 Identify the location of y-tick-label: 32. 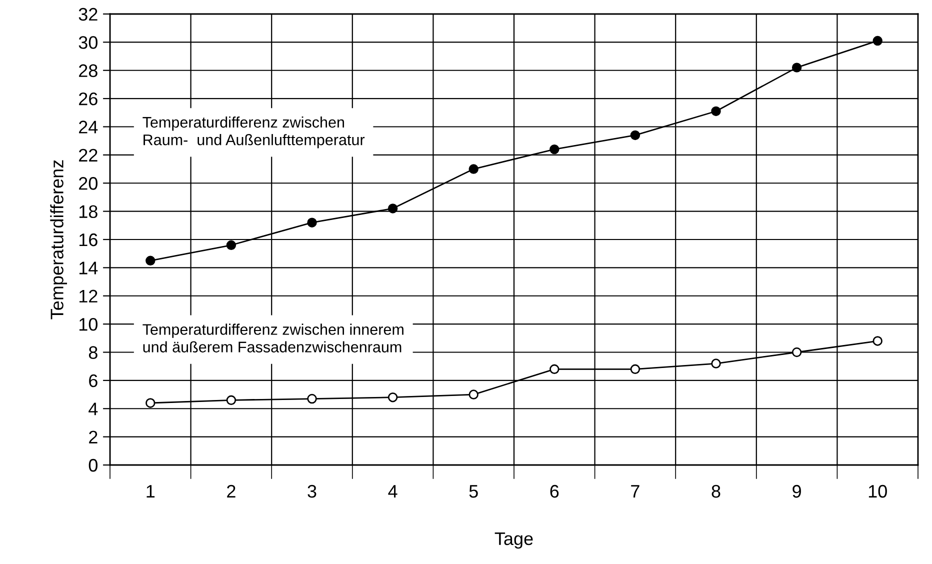
(88, 14).